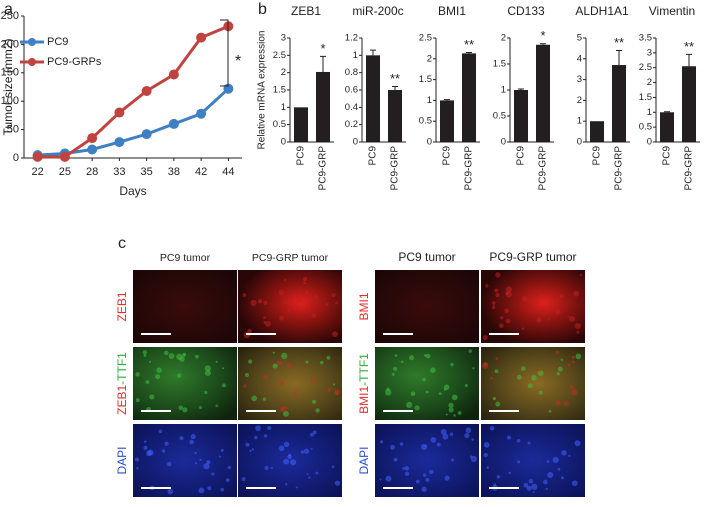  What do you see at coordinates (602, 11) in the screenshot?
I see `chart-title: ALDH1A1` at bounding box center [602, 11].